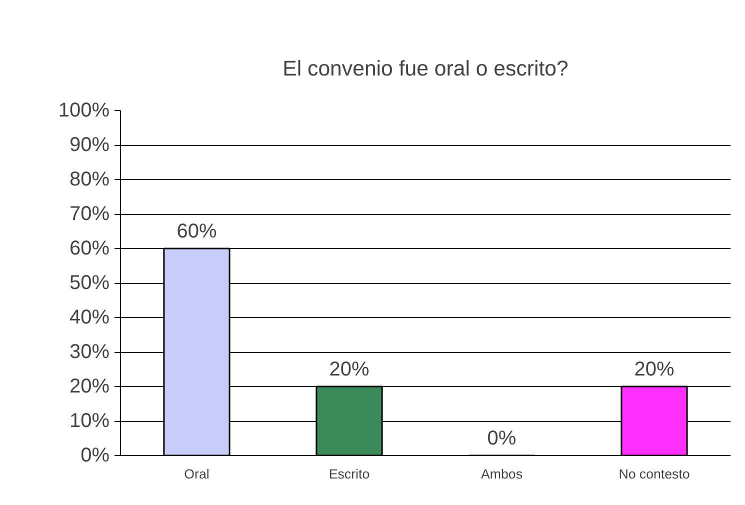 This screenshot has width=745, height=505. I want to click on x-tick-label: Oral, so click(197, 474).